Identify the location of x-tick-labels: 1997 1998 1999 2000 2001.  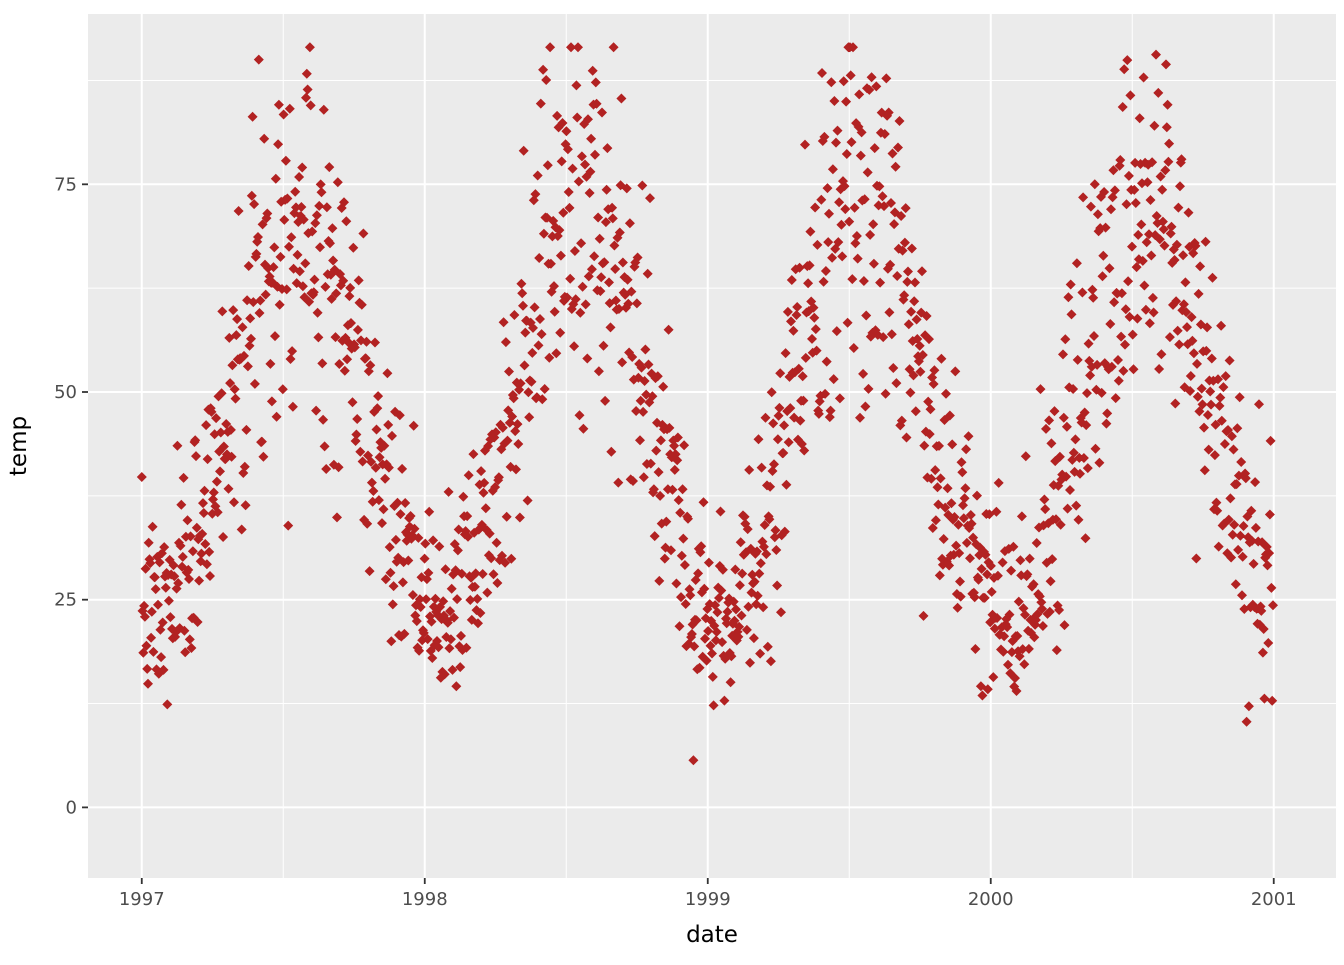
(708, 899).